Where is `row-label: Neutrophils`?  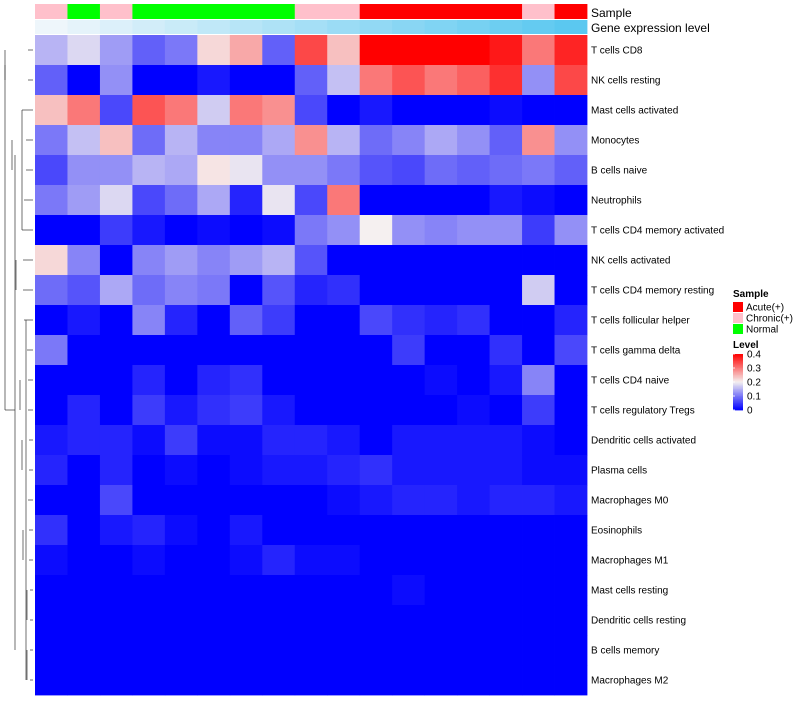
row-label: Neutrophils is located at coordinates (616, 201).